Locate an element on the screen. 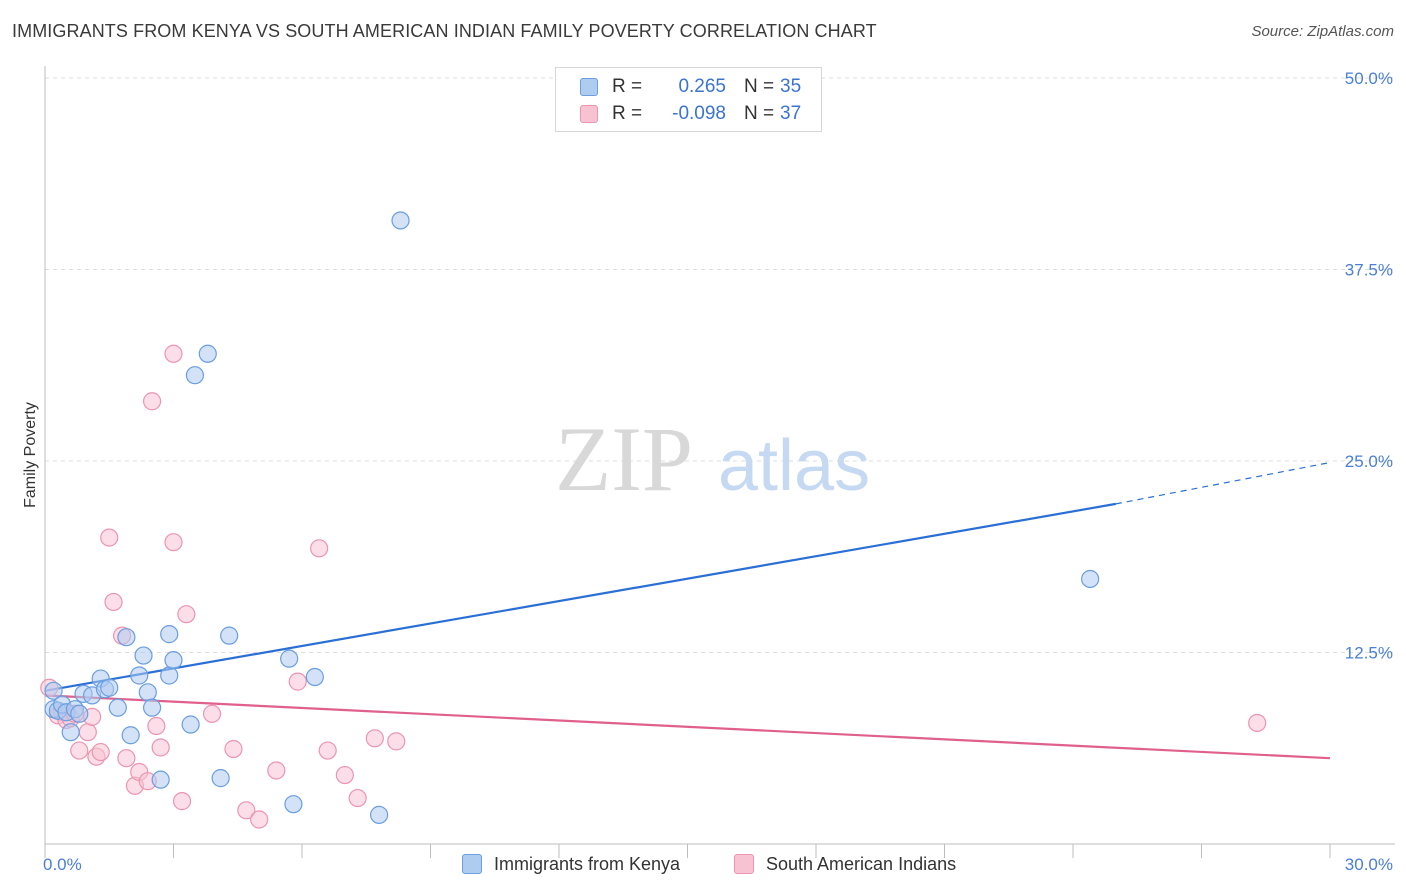 This screenshot has width=1406, height=892. bottom-legend-kenya: Immigrants from Kenya is located at coordinates (571, 864).